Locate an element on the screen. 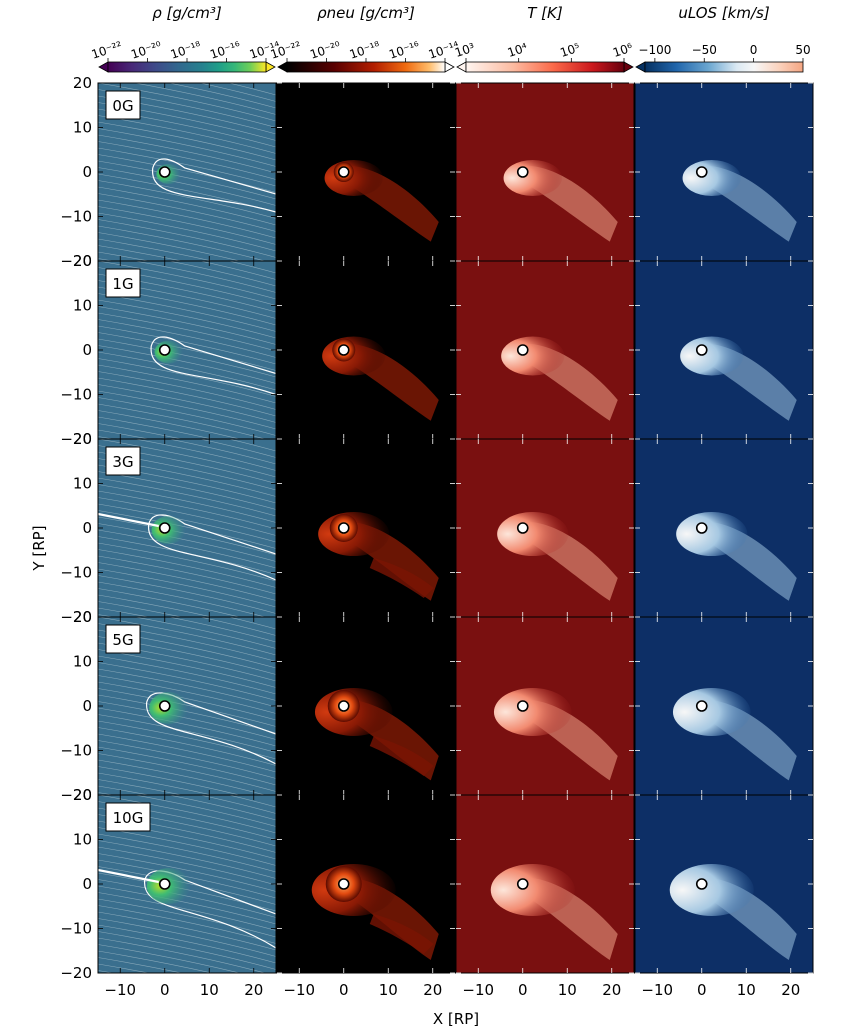 This screenshot has width=854, height=1036. row-label-box is located at coordinates (123, 639).